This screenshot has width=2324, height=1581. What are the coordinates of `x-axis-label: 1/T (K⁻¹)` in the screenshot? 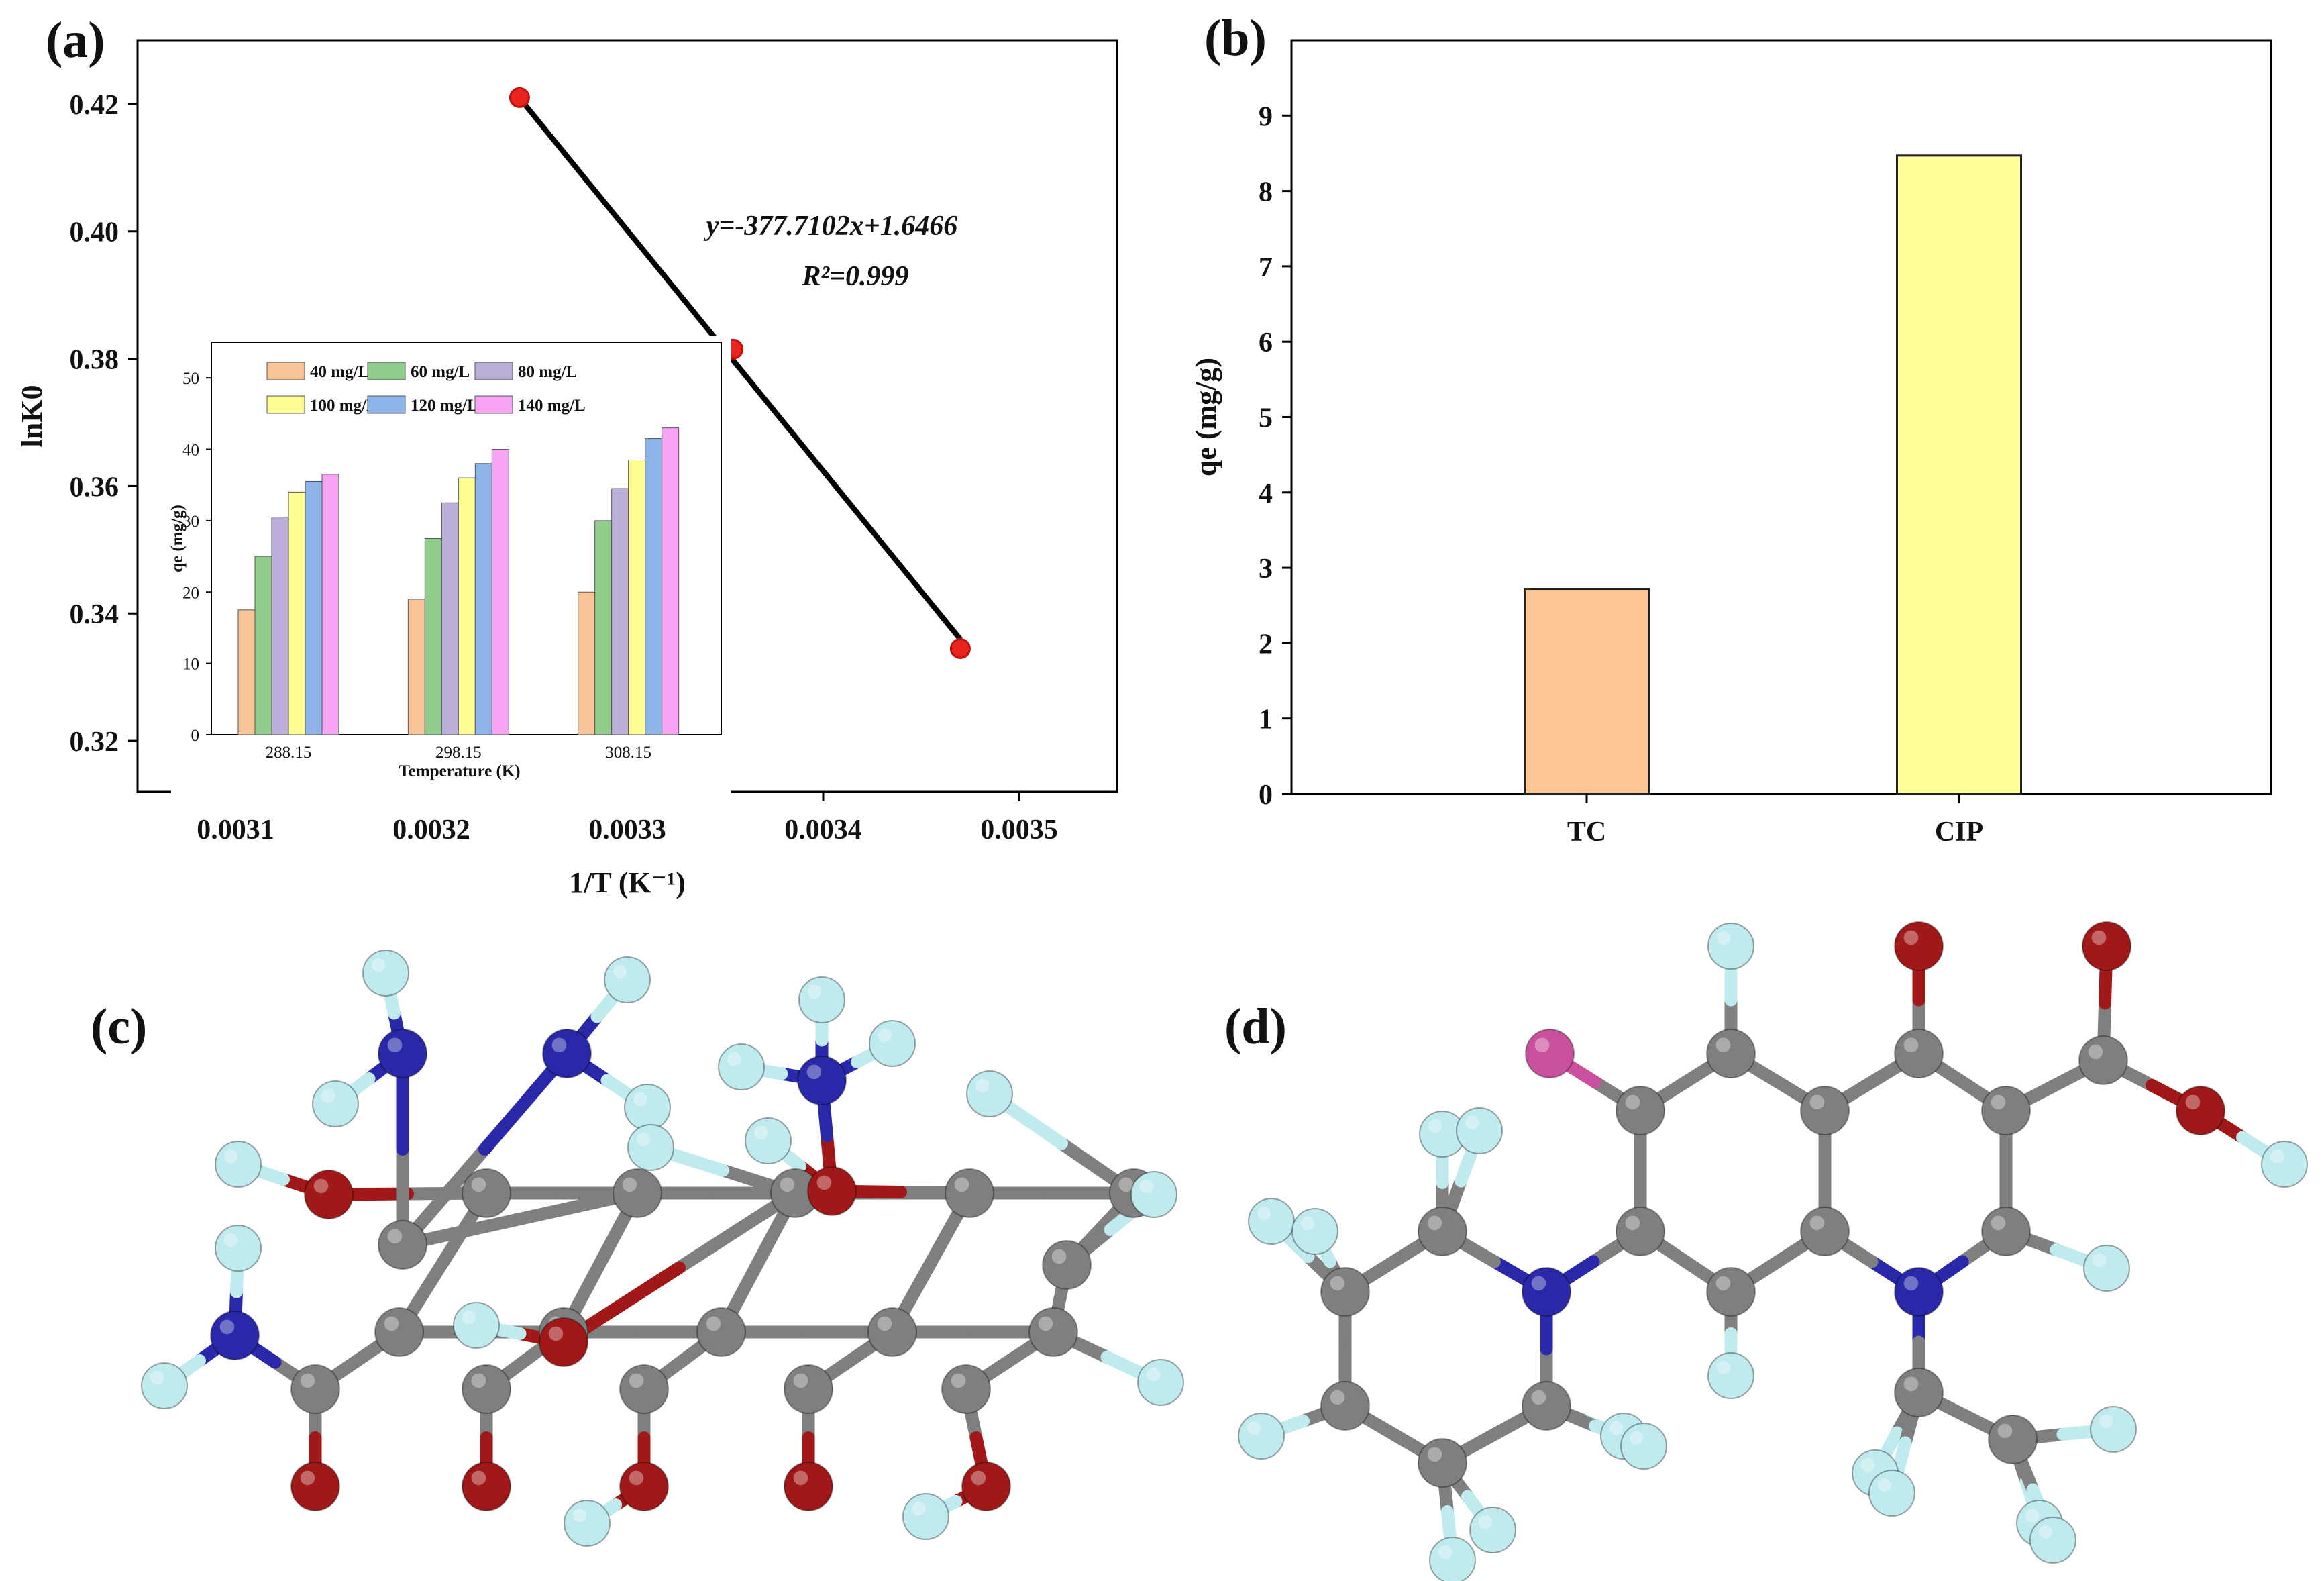 It's located at (627, 883).